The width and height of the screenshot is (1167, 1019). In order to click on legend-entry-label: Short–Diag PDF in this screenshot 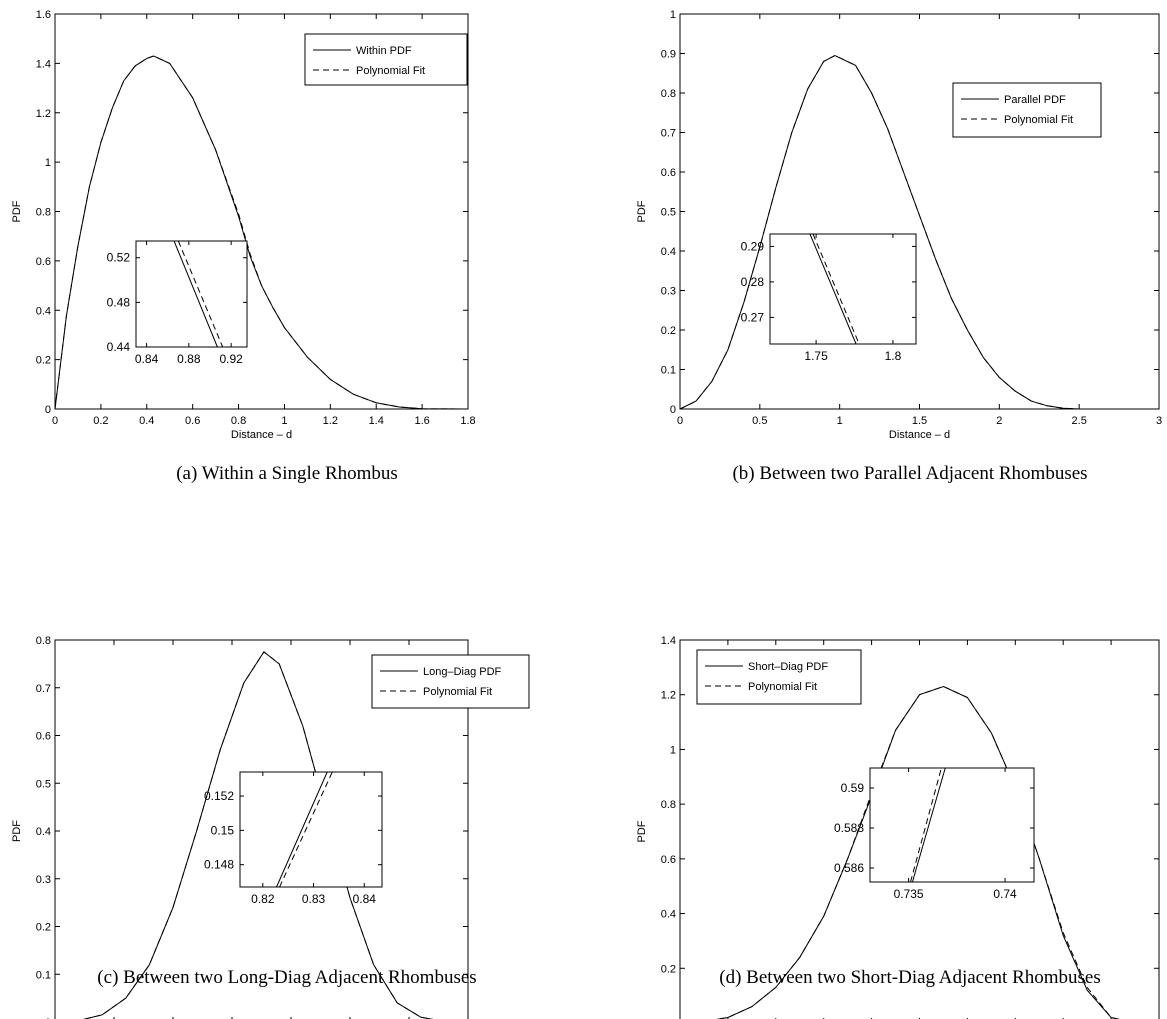, I will do `click(788, 667)`.